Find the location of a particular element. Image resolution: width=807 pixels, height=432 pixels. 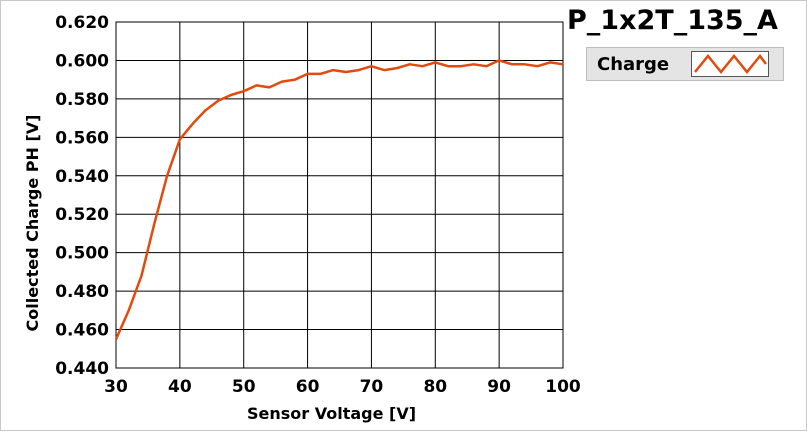

x-tick-label: 80 is located at coordinates (435, 387).